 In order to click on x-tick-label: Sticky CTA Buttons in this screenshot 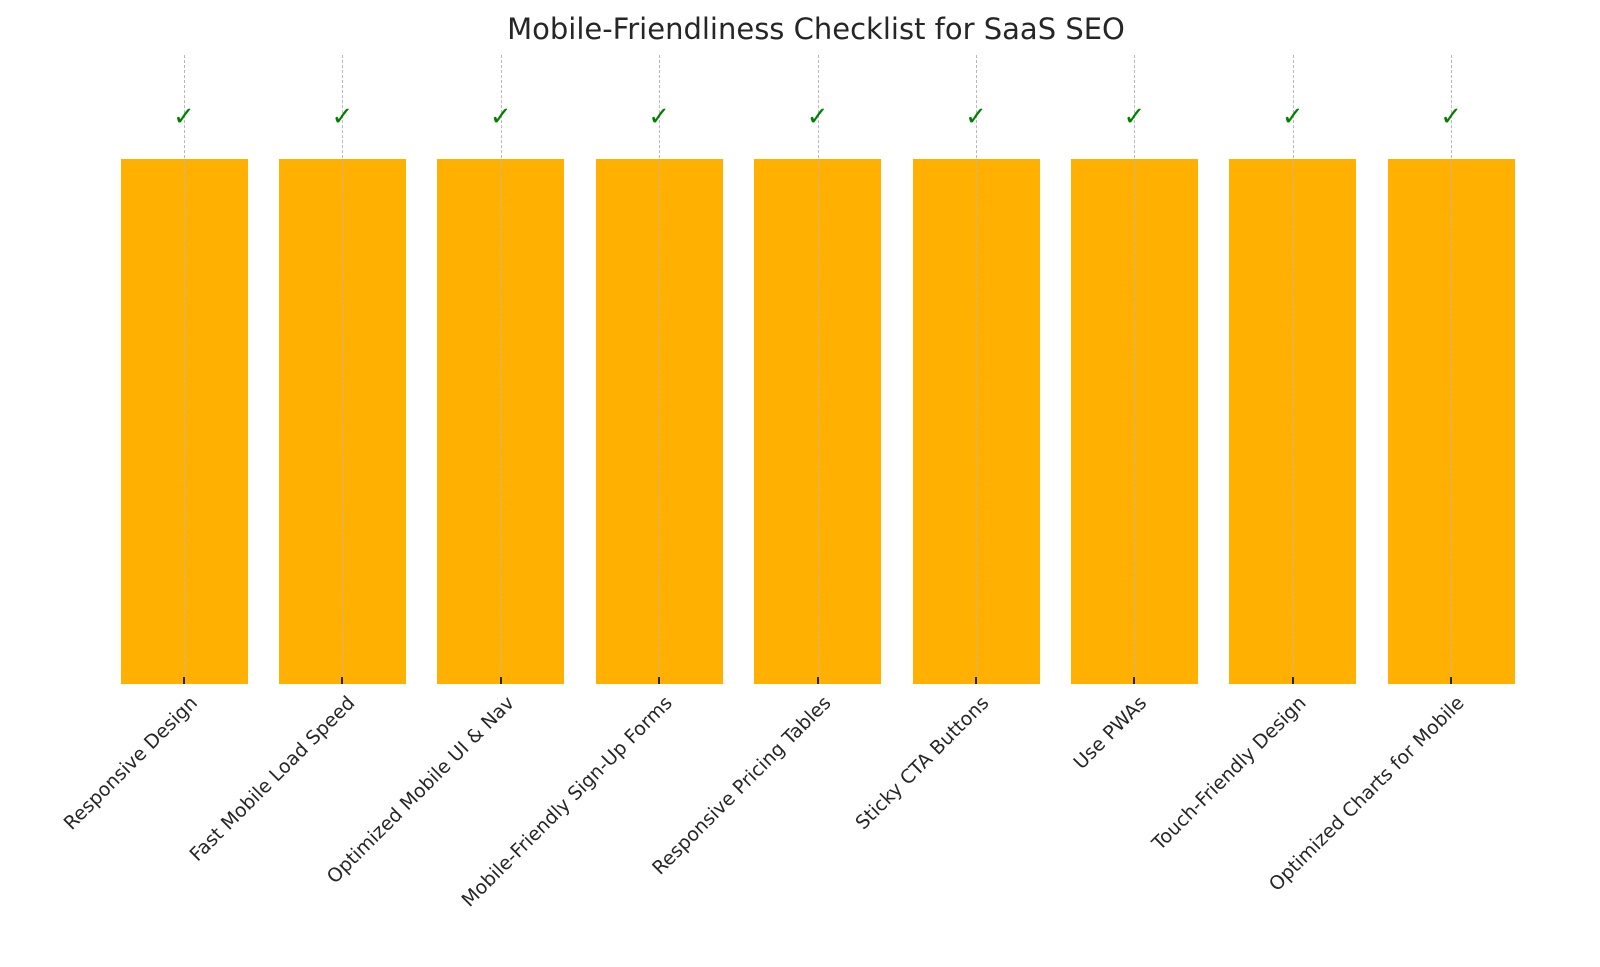, I will do `click(922, 763)`.